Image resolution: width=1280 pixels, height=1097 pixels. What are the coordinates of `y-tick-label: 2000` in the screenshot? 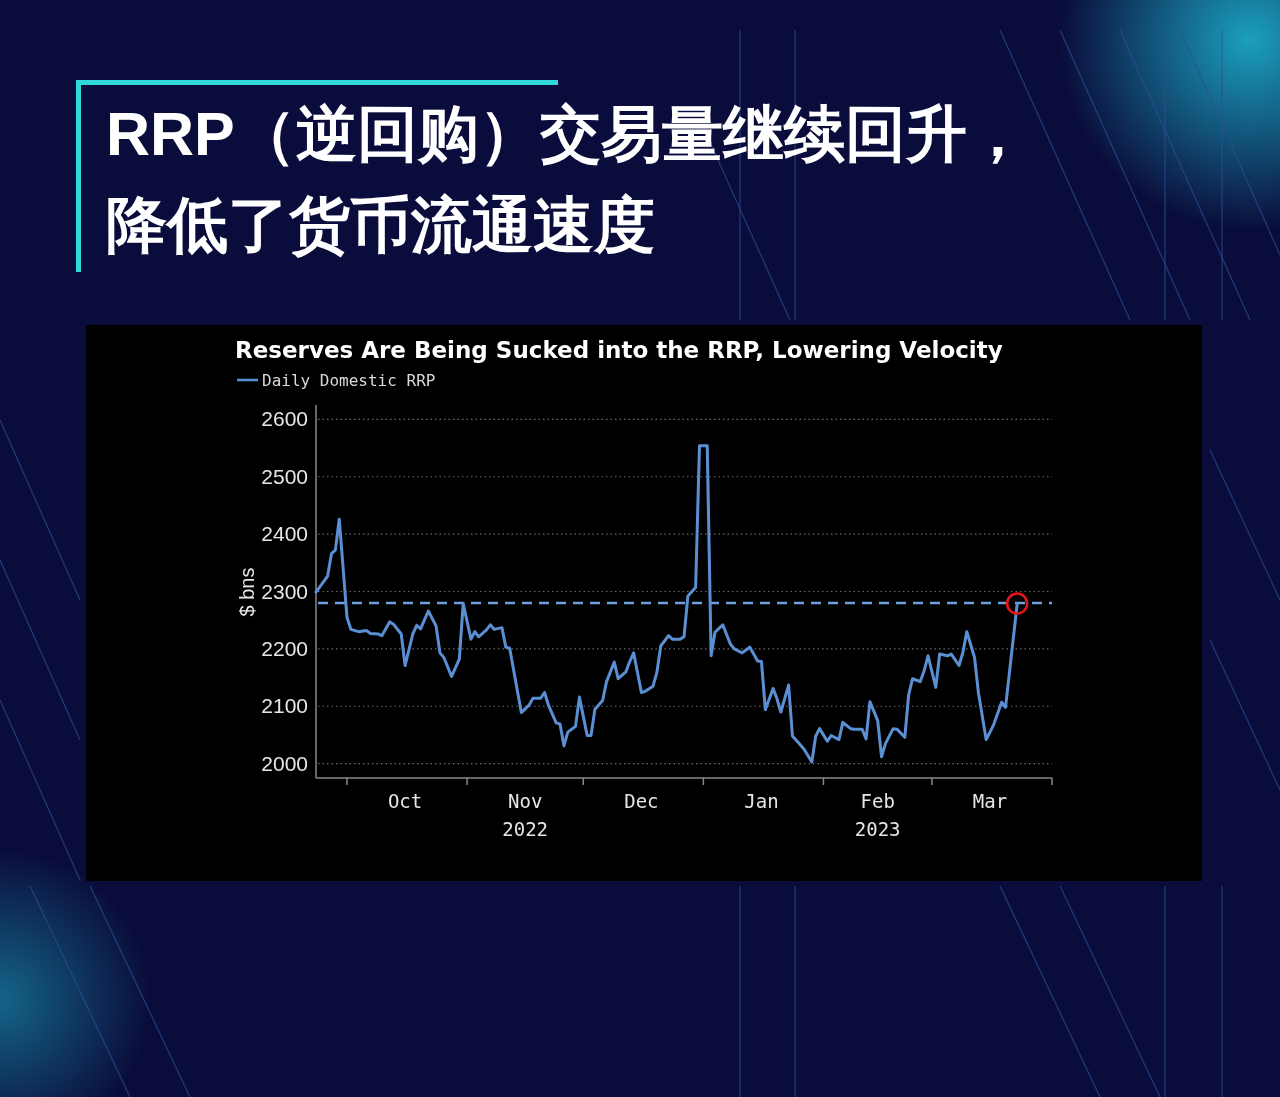 It's located at (284, 763).